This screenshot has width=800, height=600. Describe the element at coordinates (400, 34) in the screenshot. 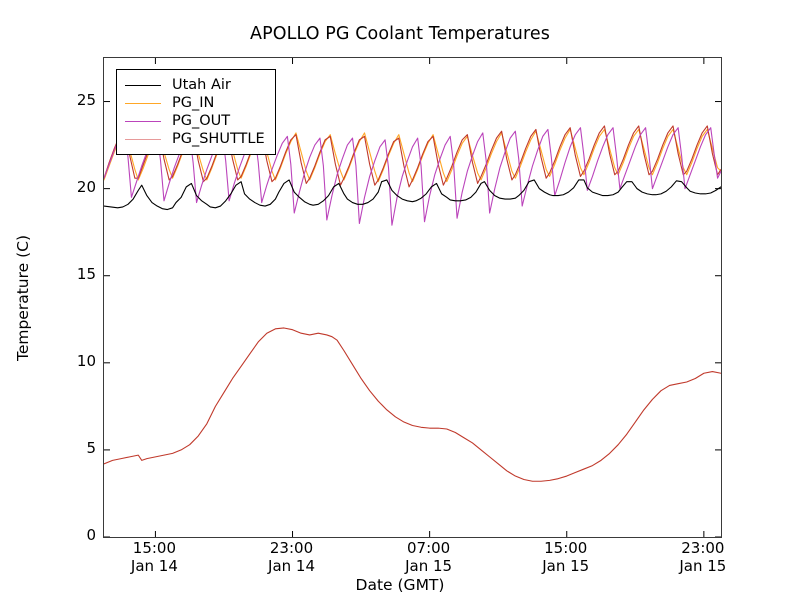

I see `chart-title: APOLLO PG Coolant Temperatures` at that location.